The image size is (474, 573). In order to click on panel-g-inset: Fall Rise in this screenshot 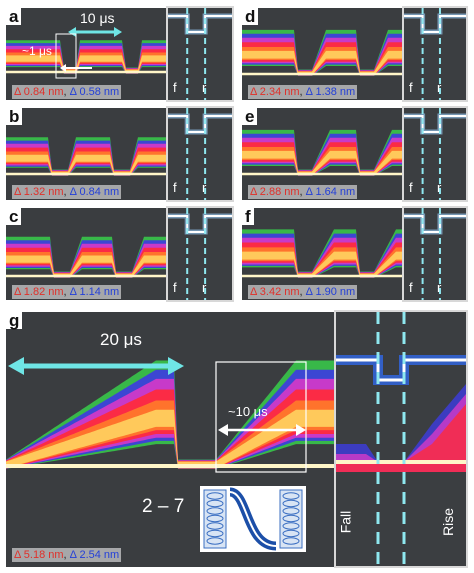, I will do `click(401, 439)`.